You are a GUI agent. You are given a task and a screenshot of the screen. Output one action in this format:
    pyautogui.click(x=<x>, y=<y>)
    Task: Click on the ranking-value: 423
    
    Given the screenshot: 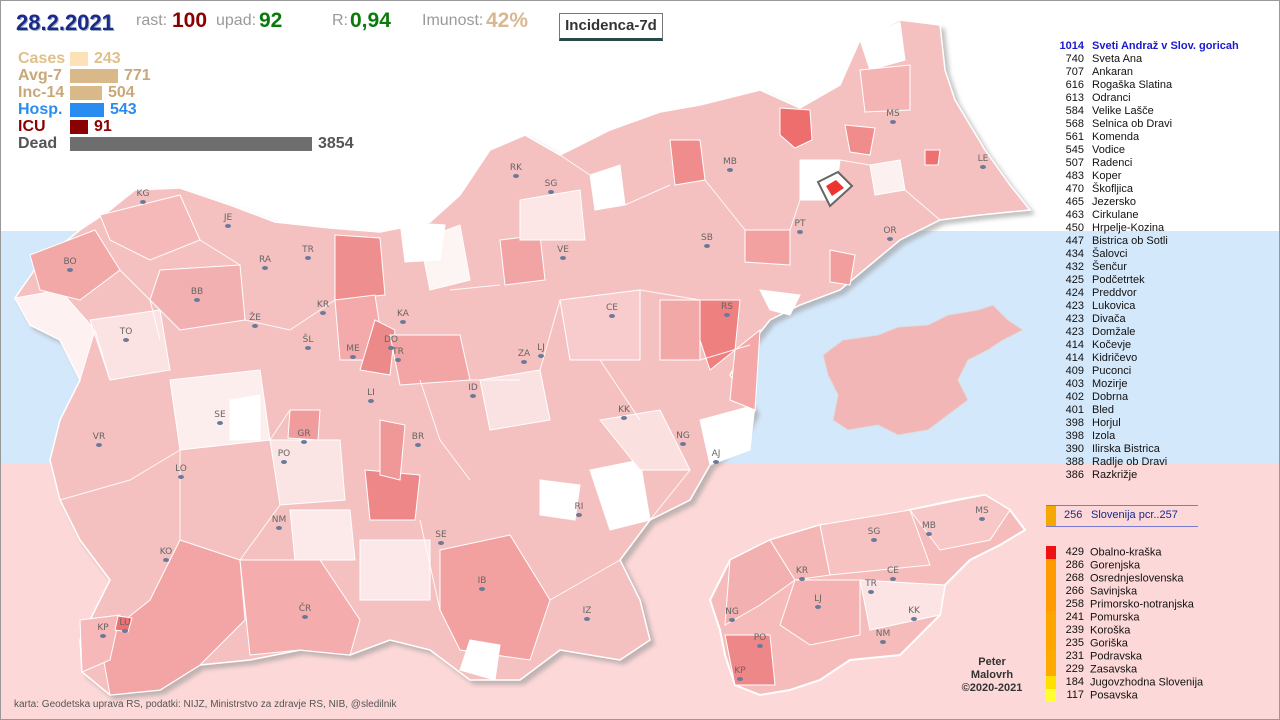 What is the action you would take?
    pyautogui.click(x=1074, y=332)
    